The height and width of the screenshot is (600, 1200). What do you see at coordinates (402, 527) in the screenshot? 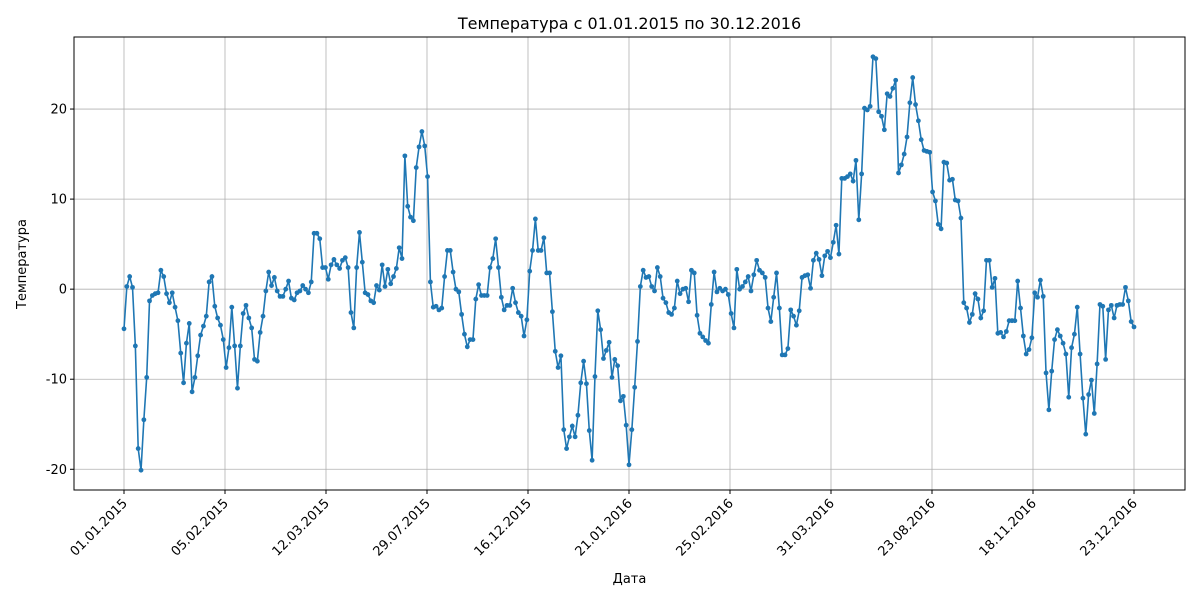
I see `x-tick-label: 29.07.2015` at bounding box center [402, 527].